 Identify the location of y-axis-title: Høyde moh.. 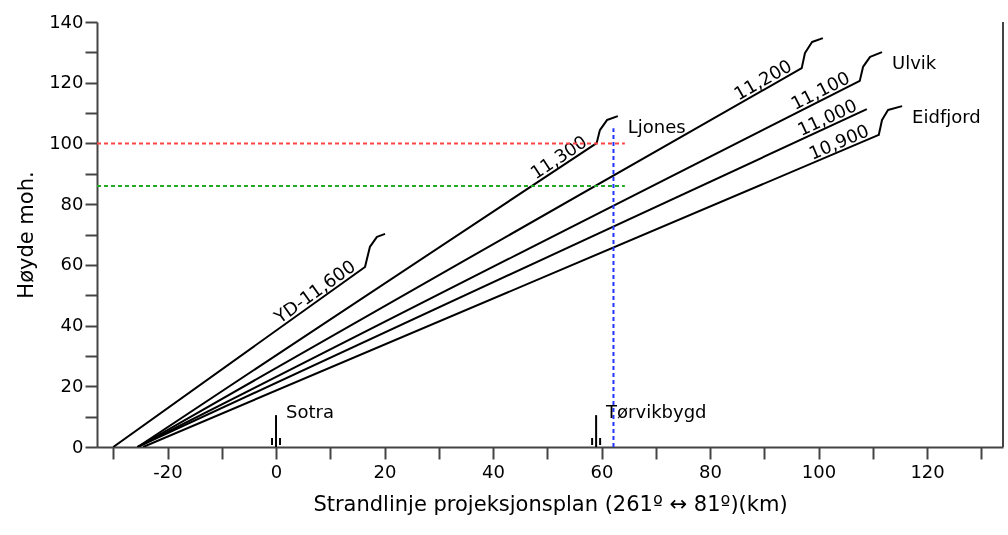
(26, 235).